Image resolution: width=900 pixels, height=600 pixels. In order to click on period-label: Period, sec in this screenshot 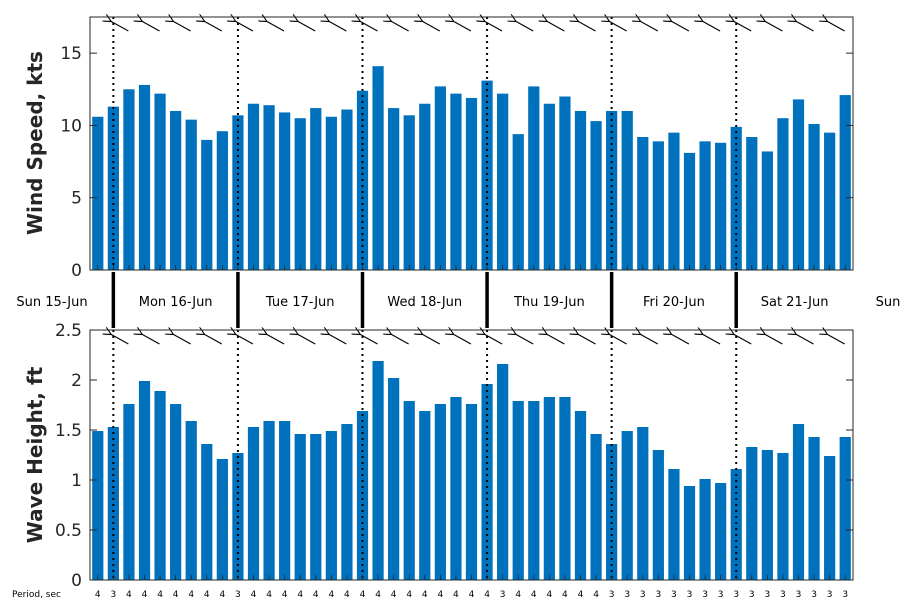, I will do `click(36, 595)`.